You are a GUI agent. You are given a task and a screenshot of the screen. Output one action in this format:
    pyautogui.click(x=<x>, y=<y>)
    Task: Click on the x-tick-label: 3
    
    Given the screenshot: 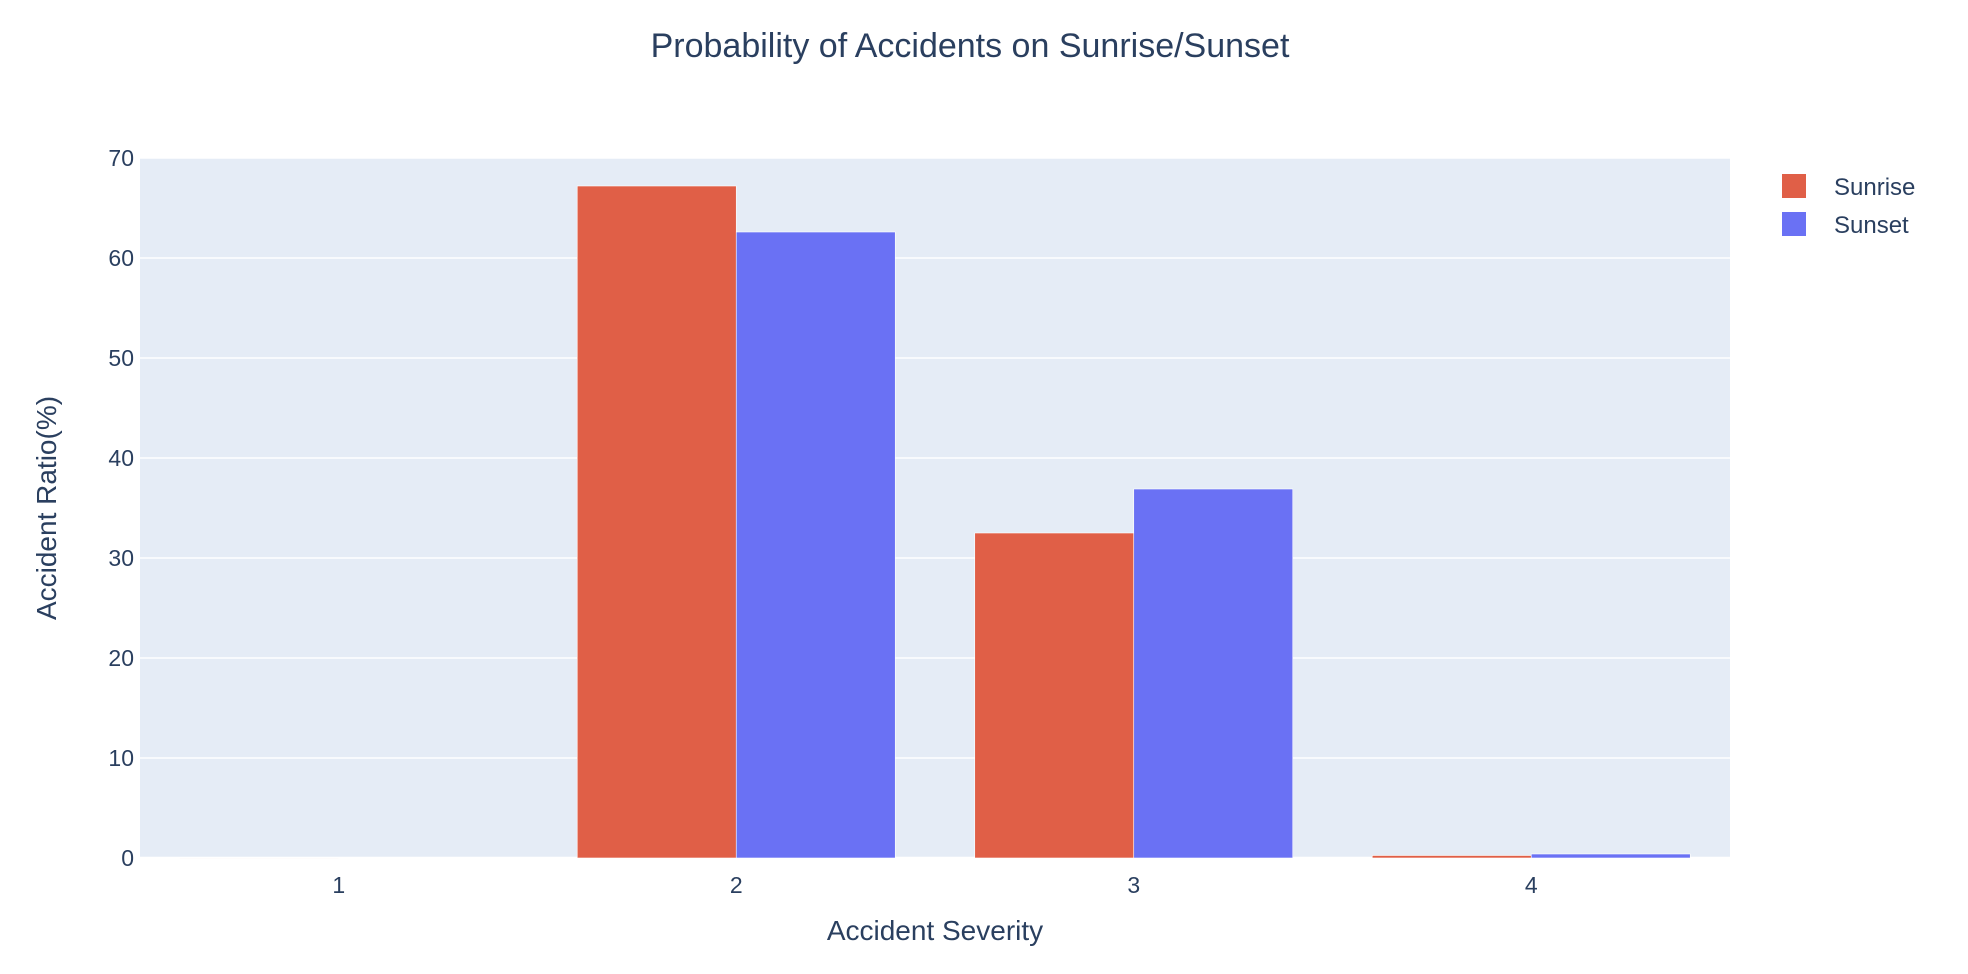 What is the action you would take?
    pyautogui.click(x=1133, y=885)
    